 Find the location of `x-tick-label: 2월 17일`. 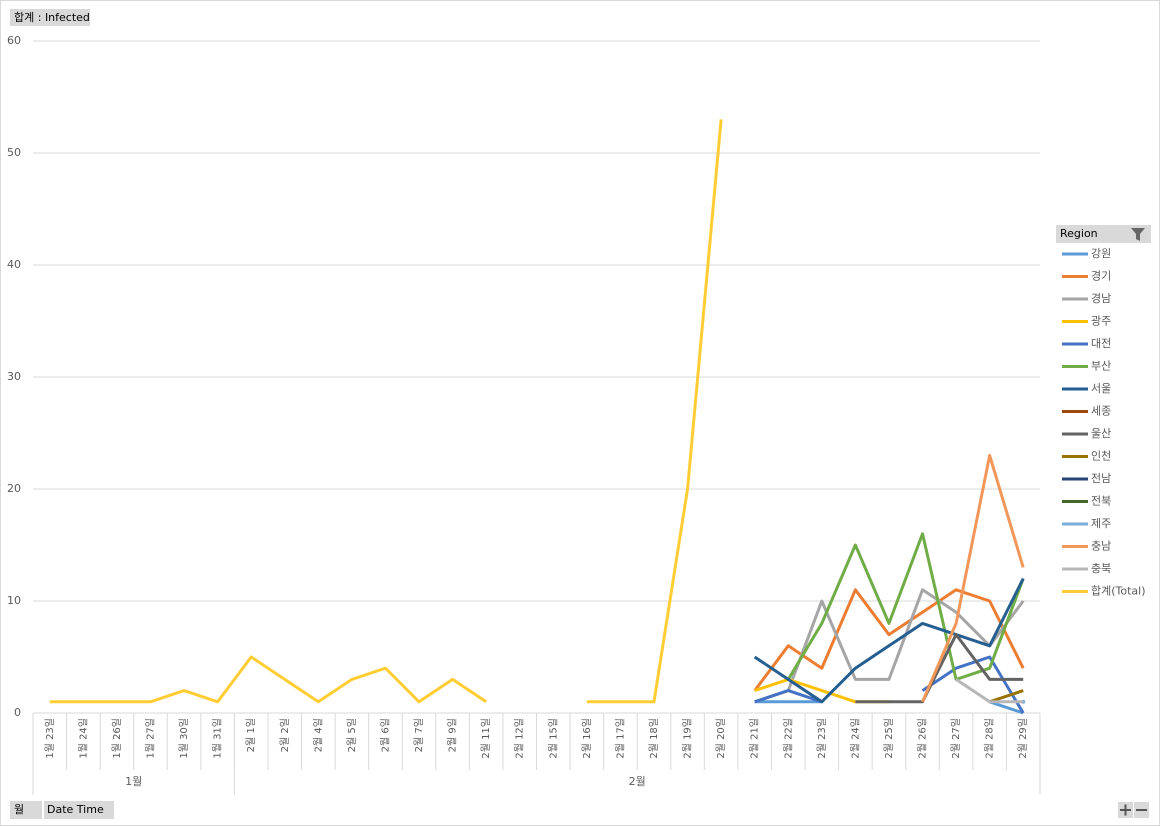

x-tick-label: 2월 17일 is located at coordinates (620, 738).